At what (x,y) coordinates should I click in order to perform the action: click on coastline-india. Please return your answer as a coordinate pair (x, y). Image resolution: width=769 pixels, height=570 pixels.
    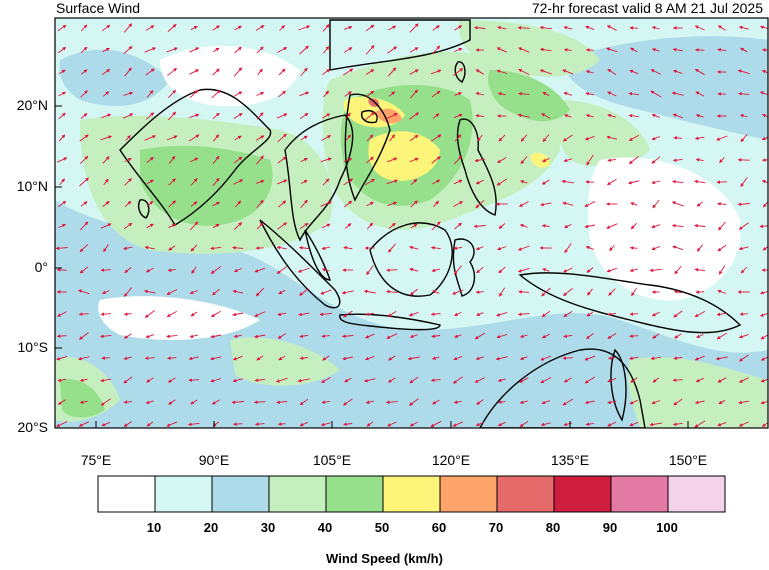
    Looking at the image, I should click on (195, 157).